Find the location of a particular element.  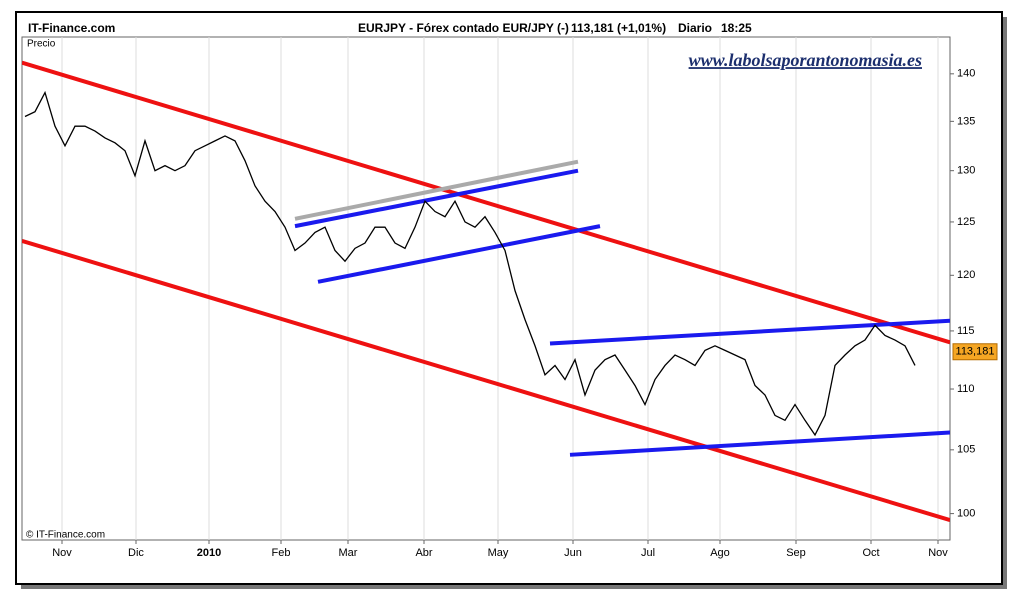

y-tick-label: 105 is located at coordinates (966, 450).